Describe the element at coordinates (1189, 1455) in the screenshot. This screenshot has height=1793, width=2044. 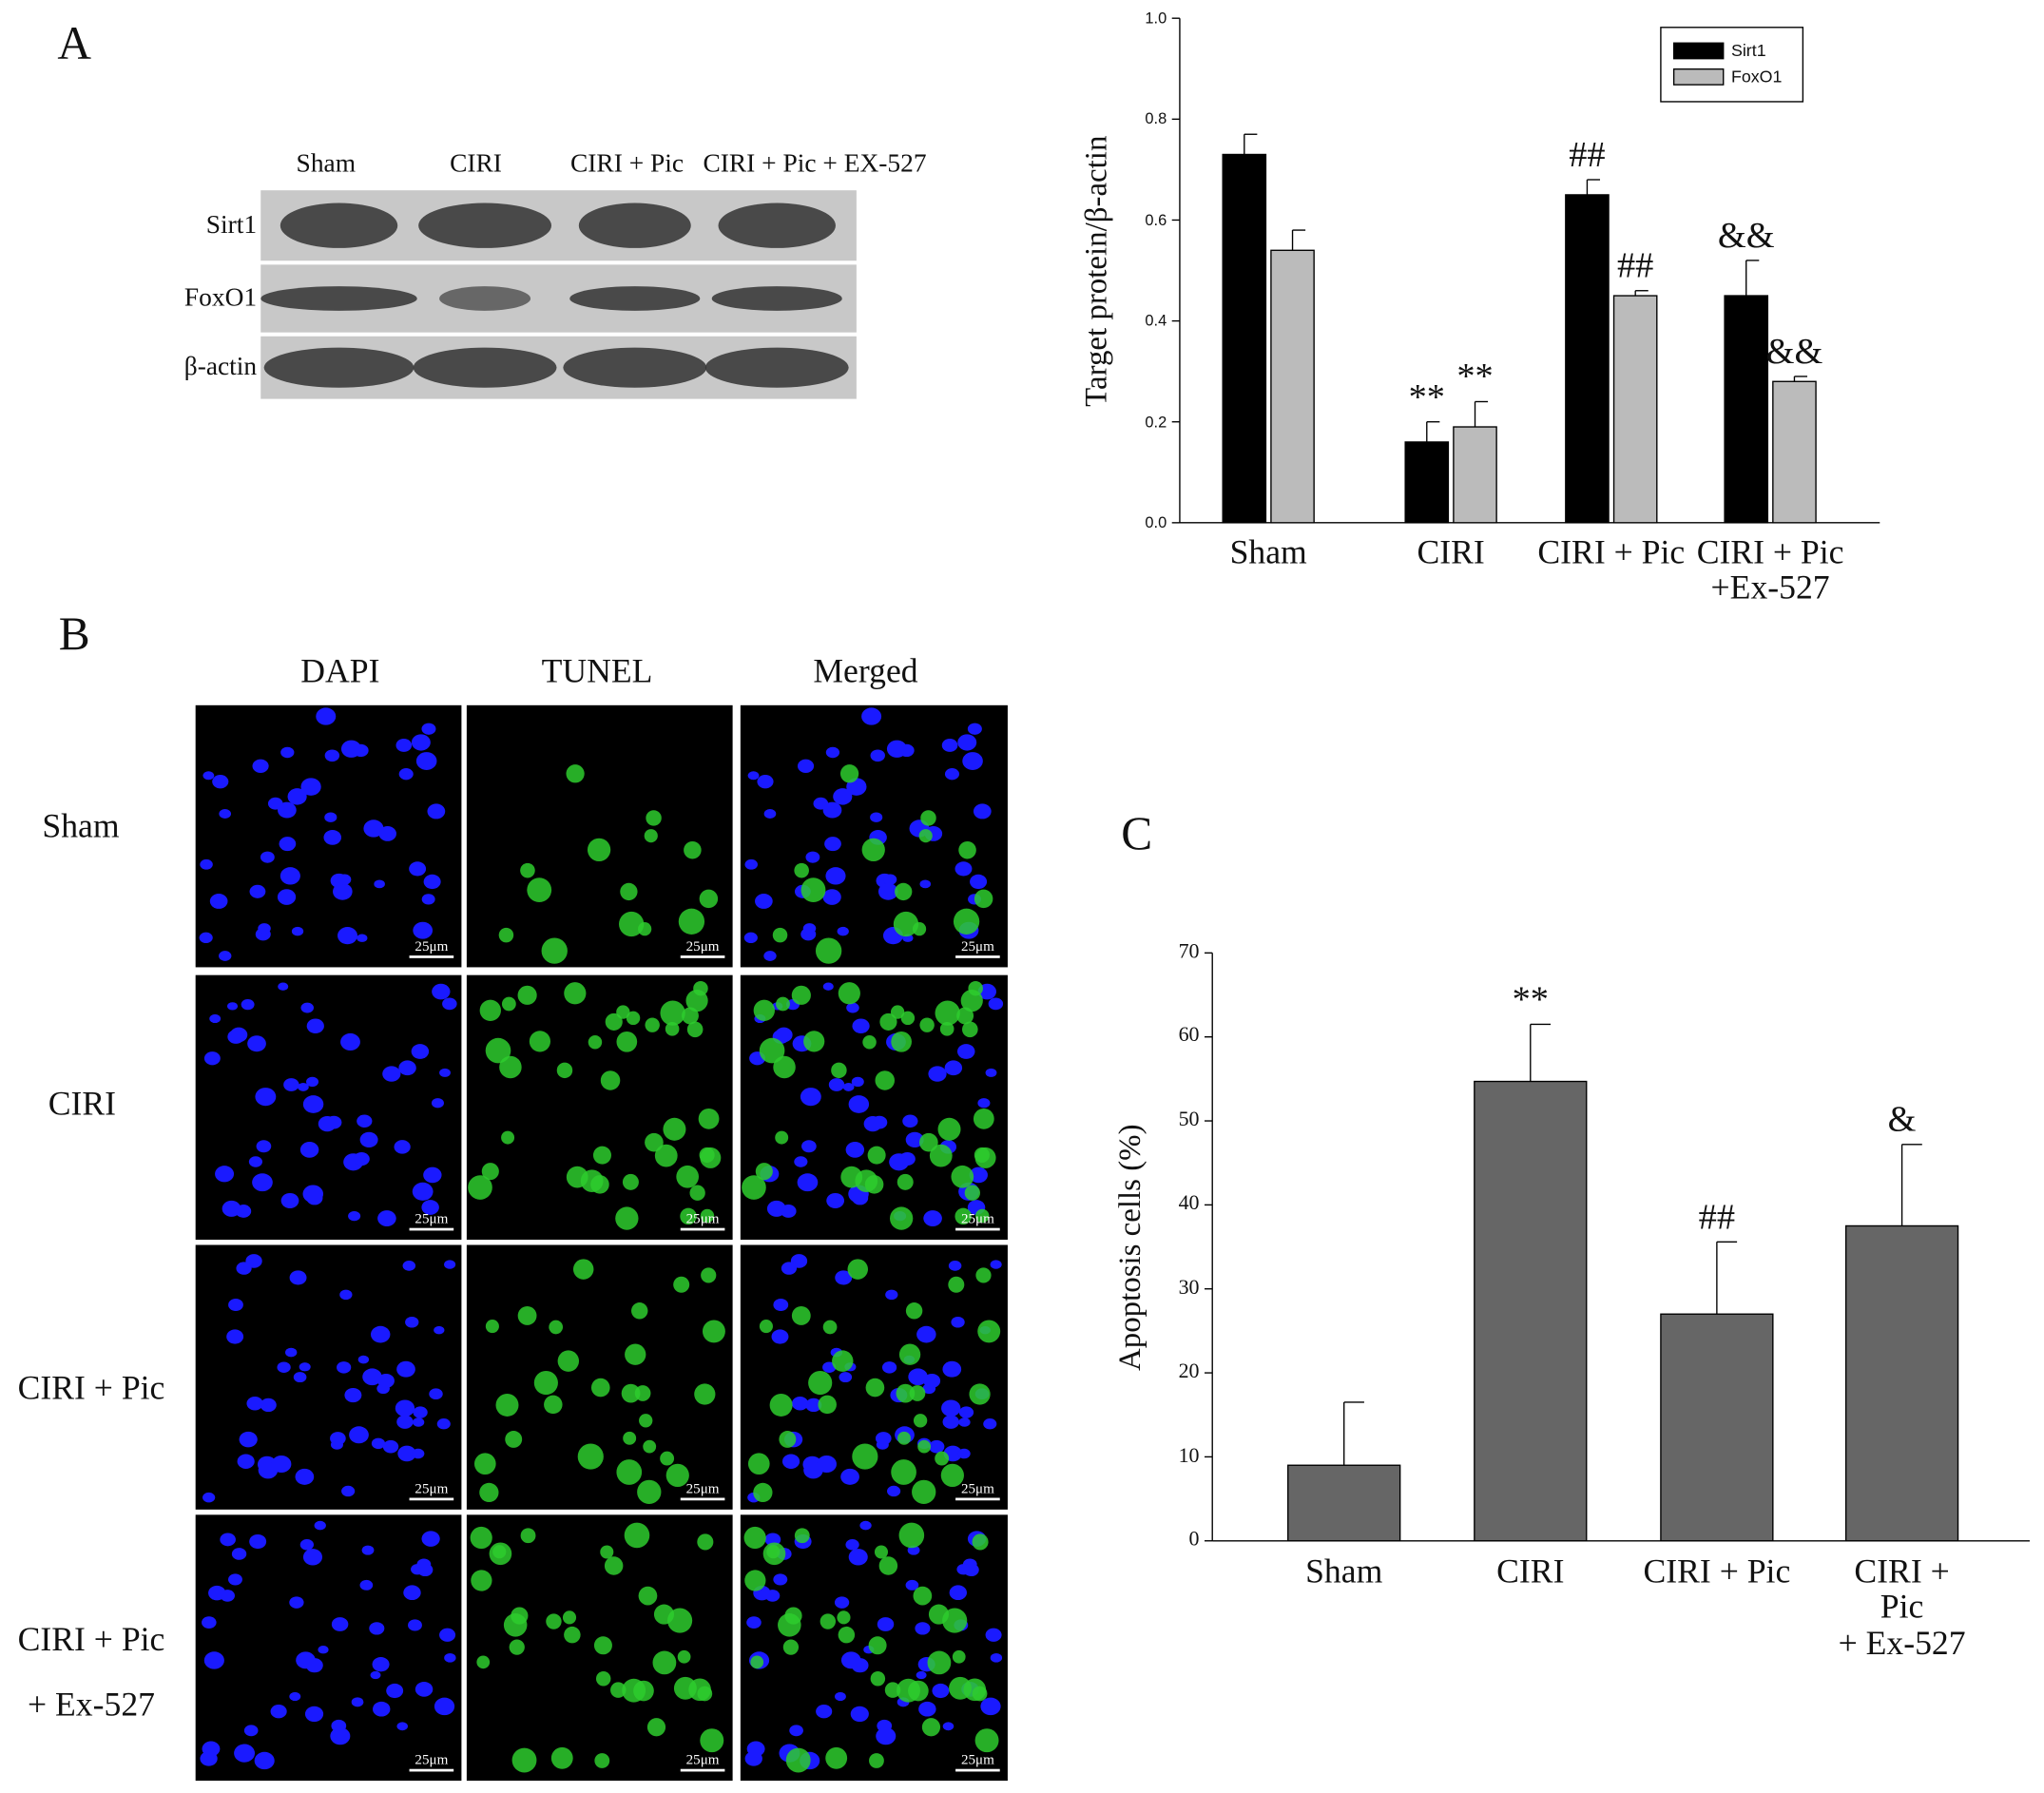
I see `y-tick-label: 10` at that location.